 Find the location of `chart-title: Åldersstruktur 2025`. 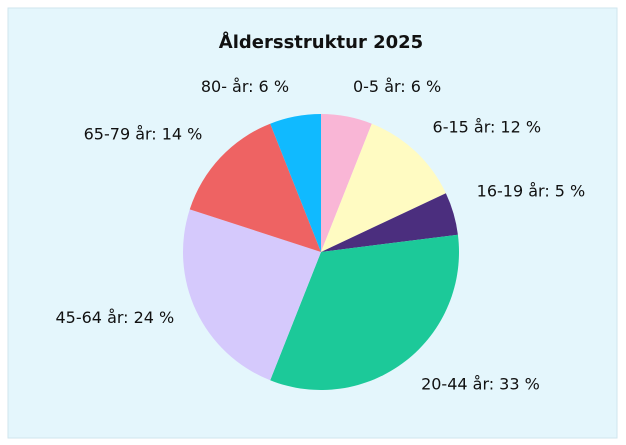

chart-title: Åldersstruktur 2025 is located at coordinates (321, 41).